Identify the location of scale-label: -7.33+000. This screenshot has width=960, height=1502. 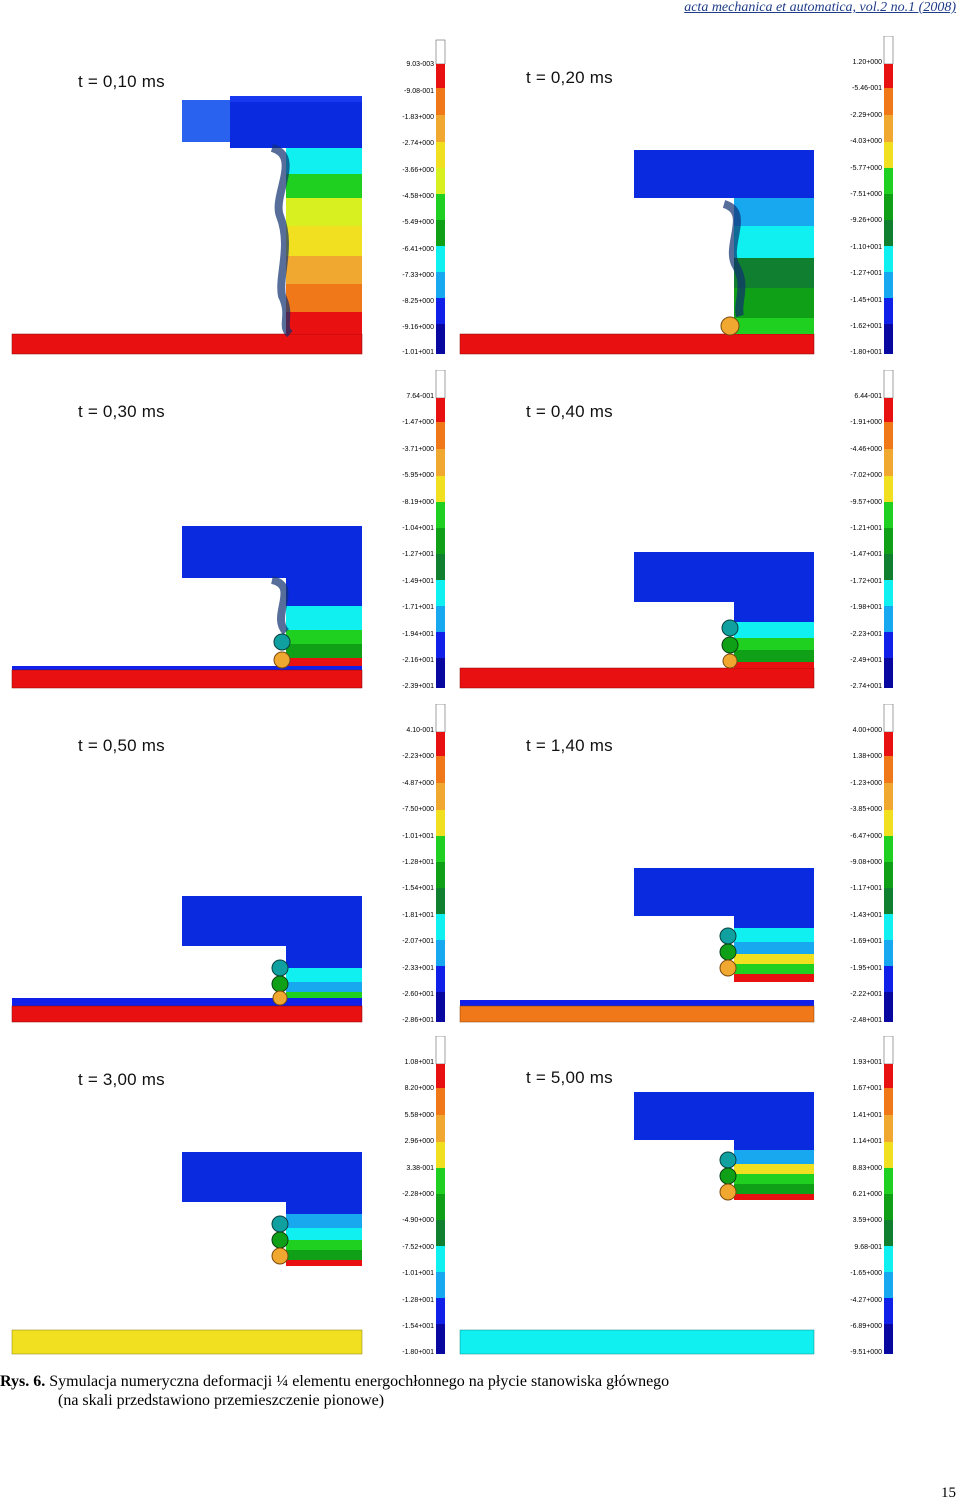
(418, 275).